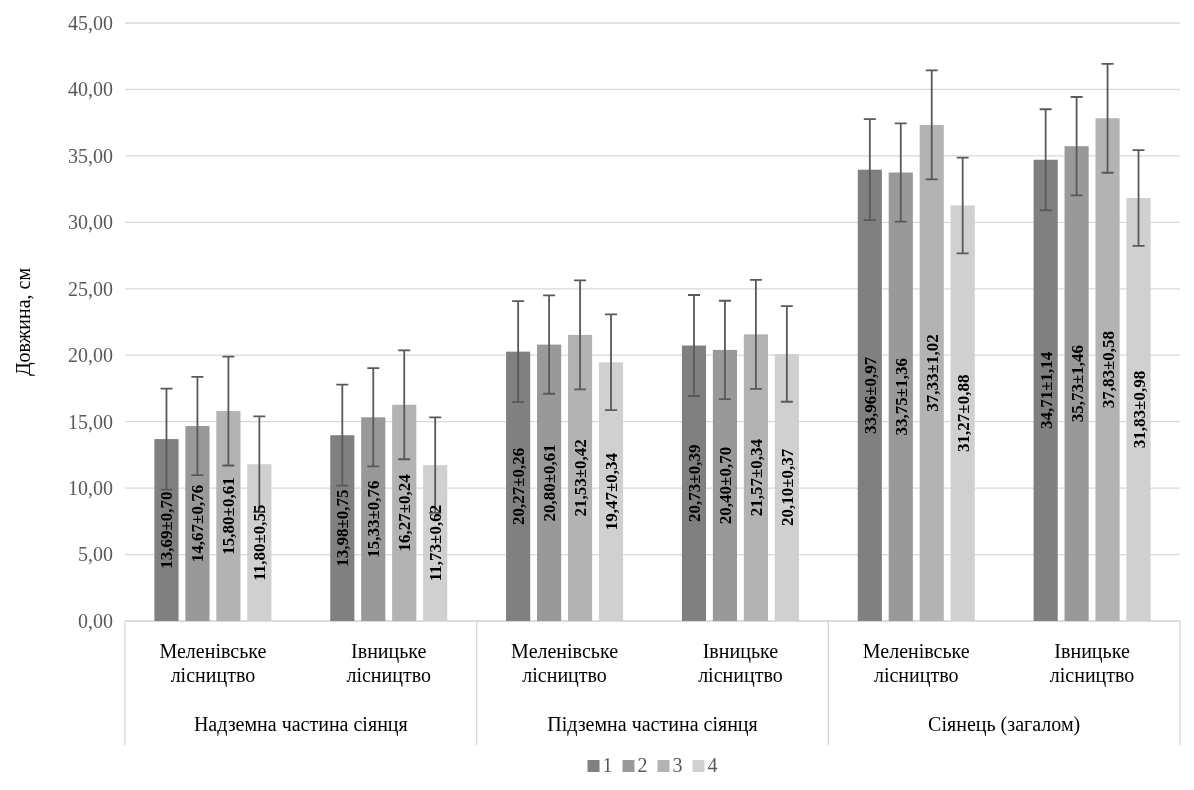 Image resolution: width=1194 pixels, height=790 pixels. I want to click on data-label: 33,96±0,97, so click(870, 395).